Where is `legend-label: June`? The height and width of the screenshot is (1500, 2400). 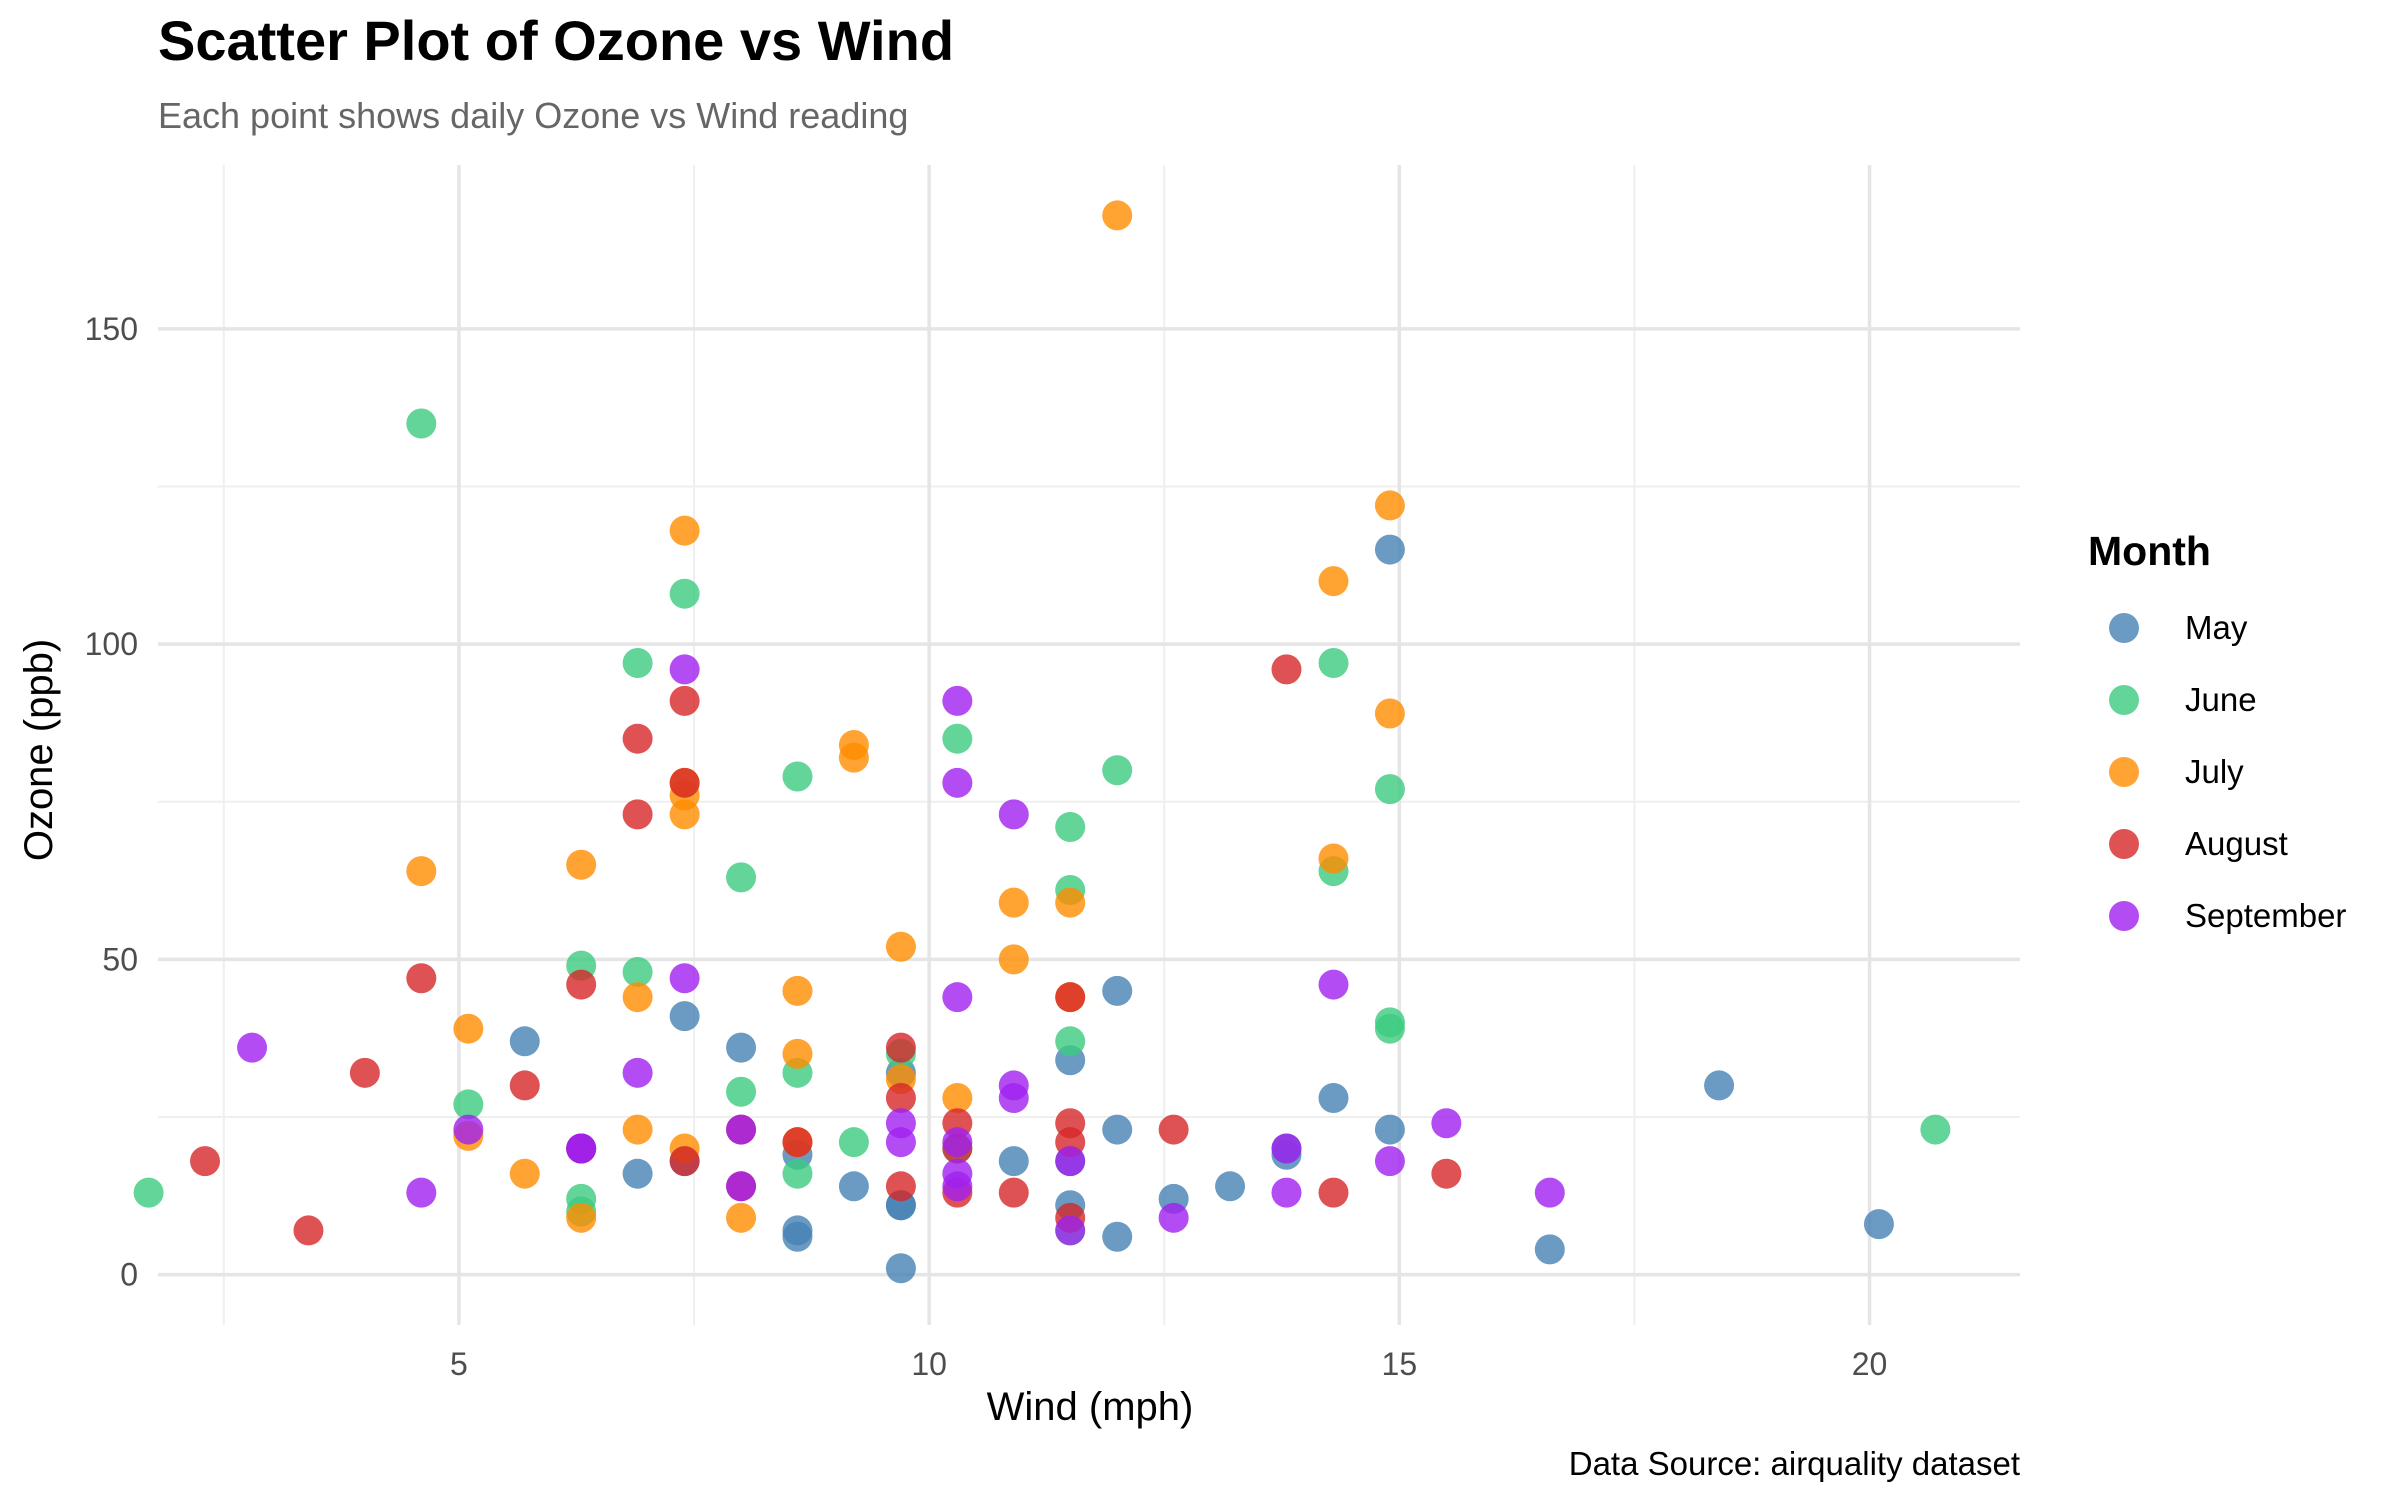 legend-label: June is located at coordinates (2221, 699).